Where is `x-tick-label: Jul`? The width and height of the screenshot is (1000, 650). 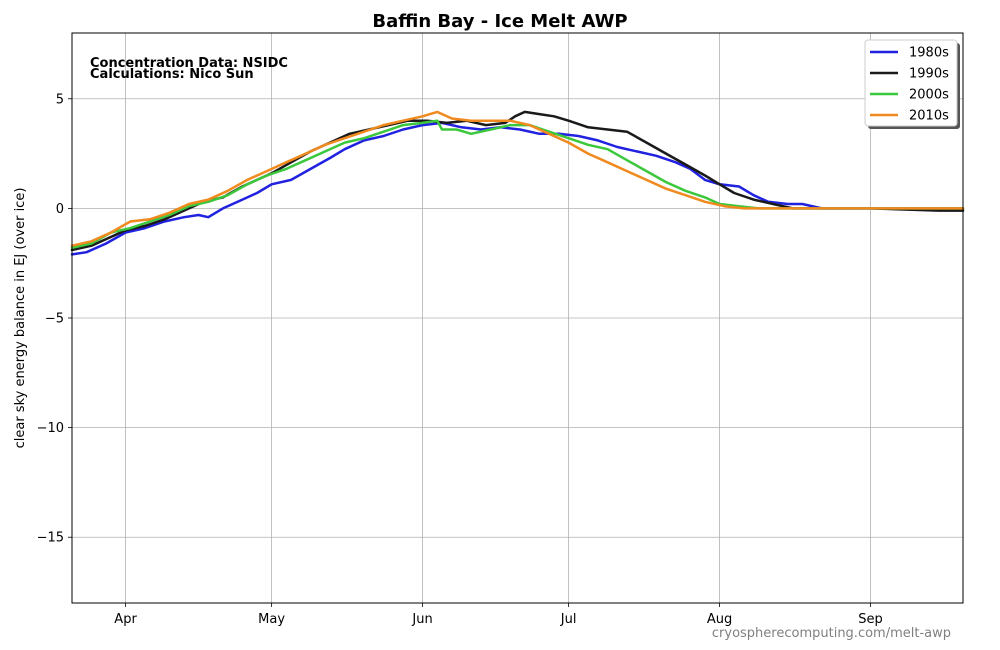 x-tick-label: Jul is located at coordinates (568, 619).